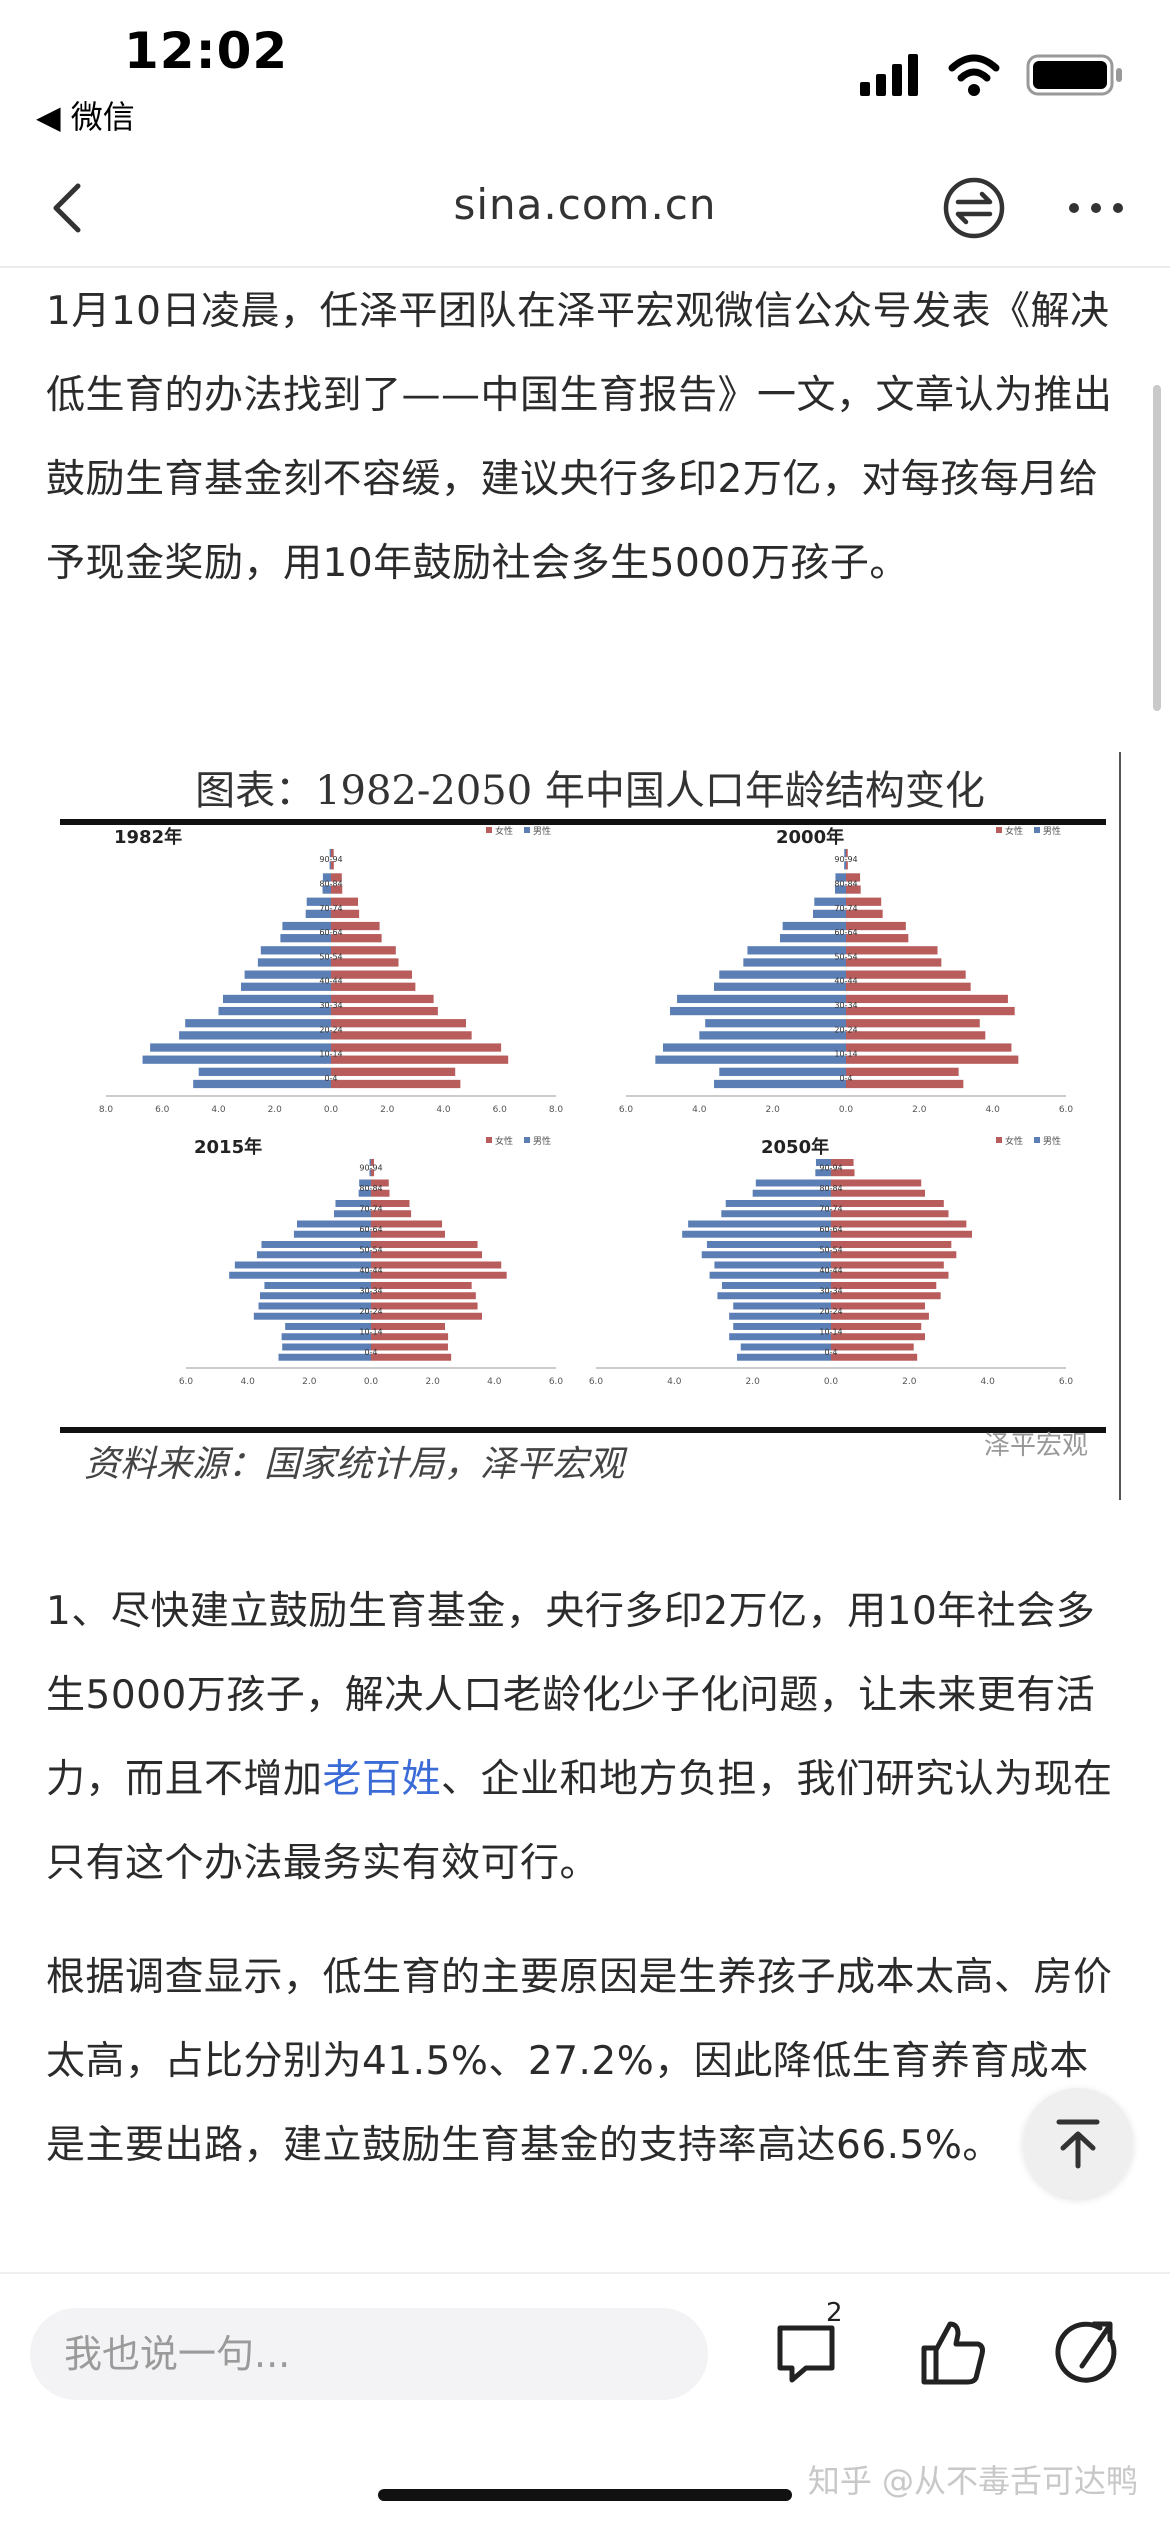 The image size is (1170, 2532). What do you see at coordinates (370, 1311) in the screenshot?
I see `age-label: 20-24` at bounding box center [370, 1311].